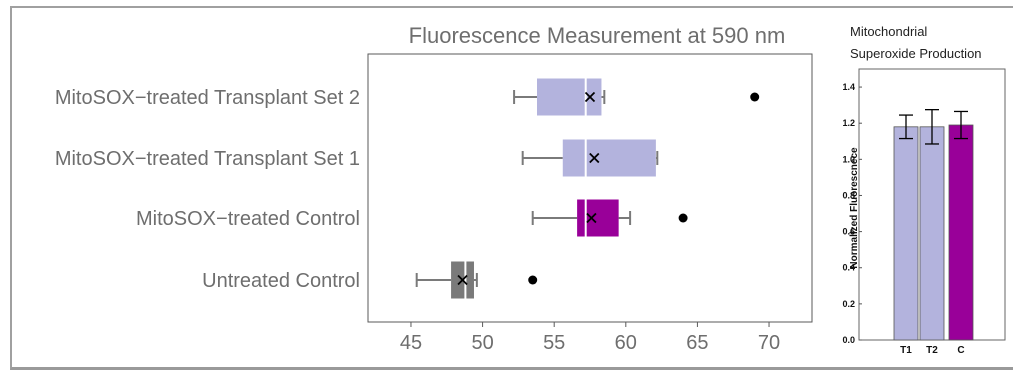  Describe the element at coordinates (848, 340) in the screenshot. I see `barchart-y-tick-label: 0.0` at that location.